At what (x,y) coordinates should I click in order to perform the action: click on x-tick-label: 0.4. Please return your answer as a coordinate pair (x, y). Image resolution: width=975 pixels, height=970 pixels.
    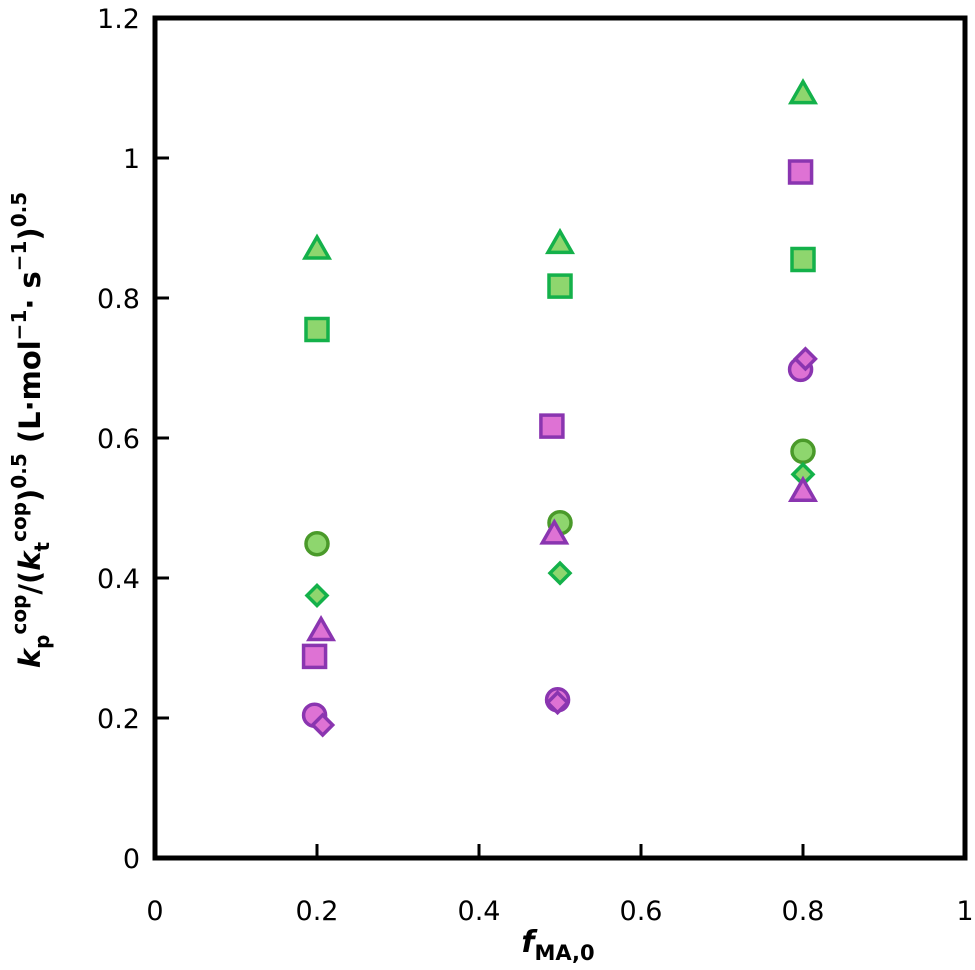
    Looking at the image, I should click on (479, 911).